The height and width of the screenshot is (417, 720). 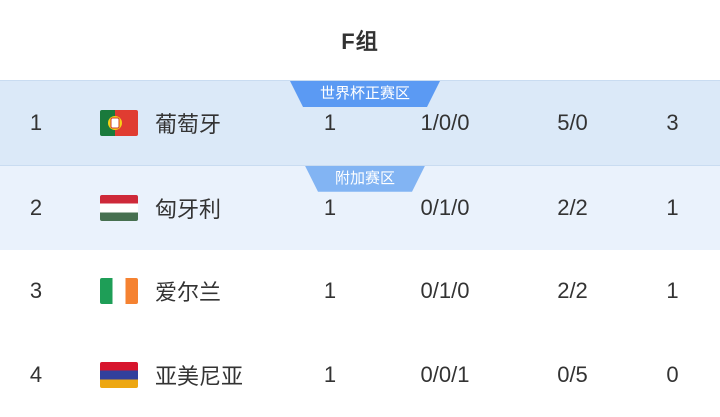 What do you see at coordinates (188, 124) in the screenshot?
I see `team-name: 葡萄牙` at bounding box center [188, 124].